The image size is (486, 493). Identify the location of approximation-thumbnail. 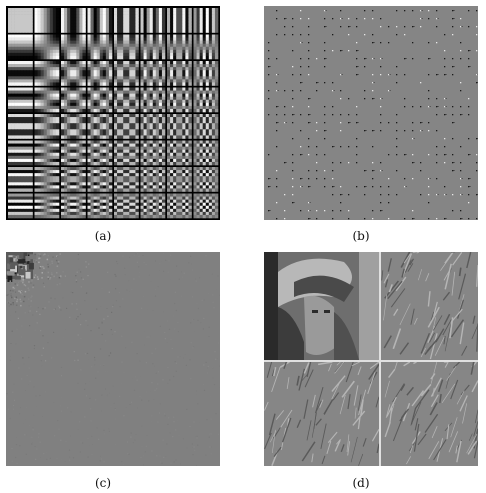
(21, 267).